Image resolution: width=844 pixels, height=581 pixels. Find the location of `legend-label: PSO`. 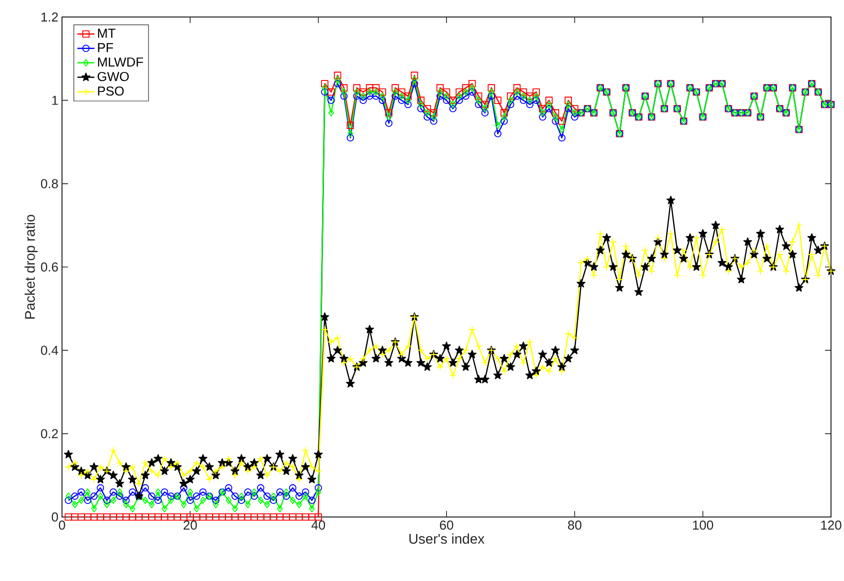

legend-label: PSO is located at coordinates (111, 91).